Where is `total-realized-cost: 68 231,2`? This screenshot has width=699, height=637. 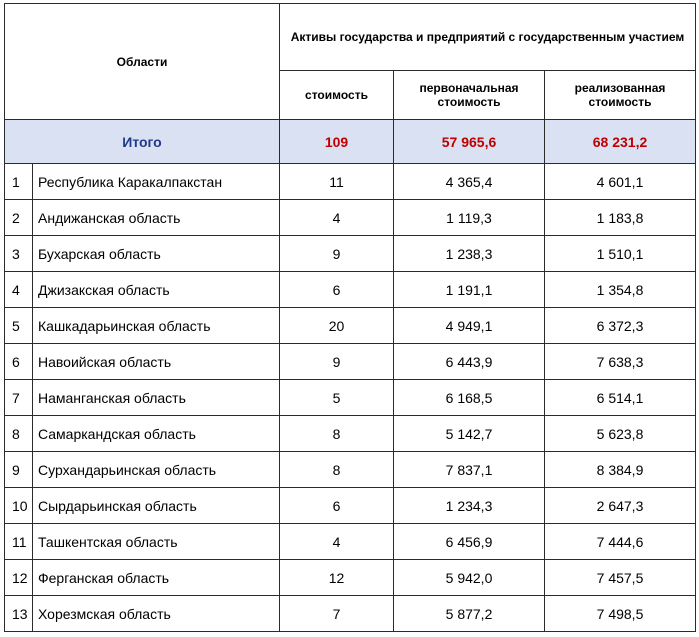 total-realized-cost: 68 231,2 is located at coordinates (620, 141).